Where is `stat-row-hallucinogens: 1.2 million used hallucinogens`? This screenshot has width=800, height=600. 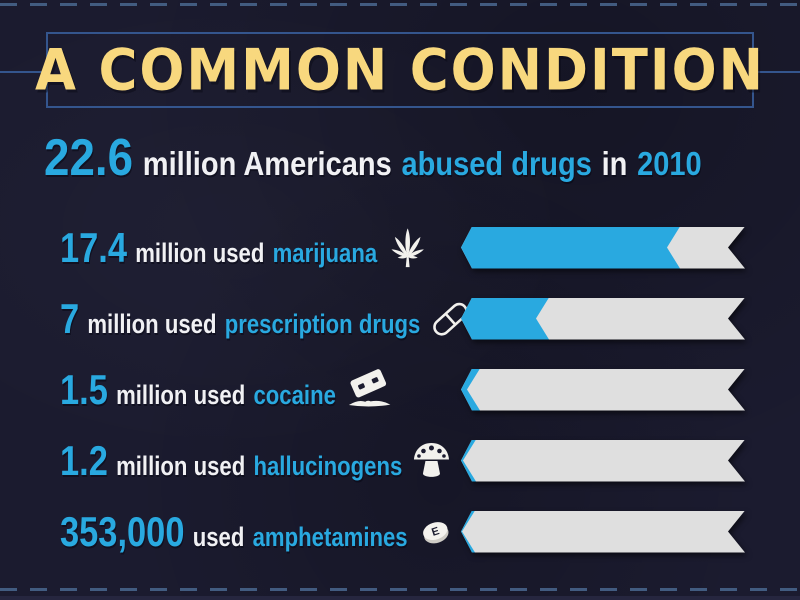
stat-row-hallucinogens: 1.2 million used hallucinogens is located at coordinates (400, 460).